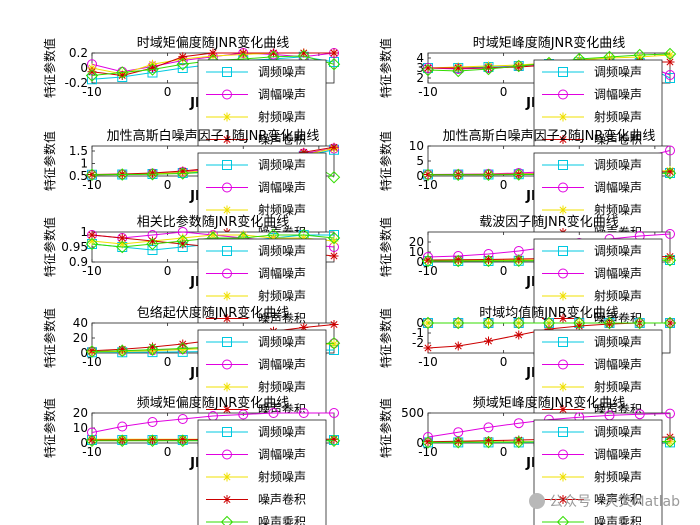 The height and width of the screenshot is (525, 700). Describe the element at coordinates (416, 146) in the screenshot. I see `y-tick-label: 10` at that location.